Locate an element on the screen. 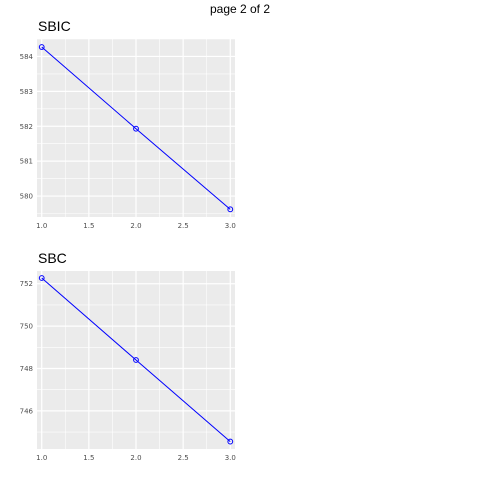 This screenshot has width=480, height=480. chart-title-sbic: SBIC is located at coordinates (54, 26).